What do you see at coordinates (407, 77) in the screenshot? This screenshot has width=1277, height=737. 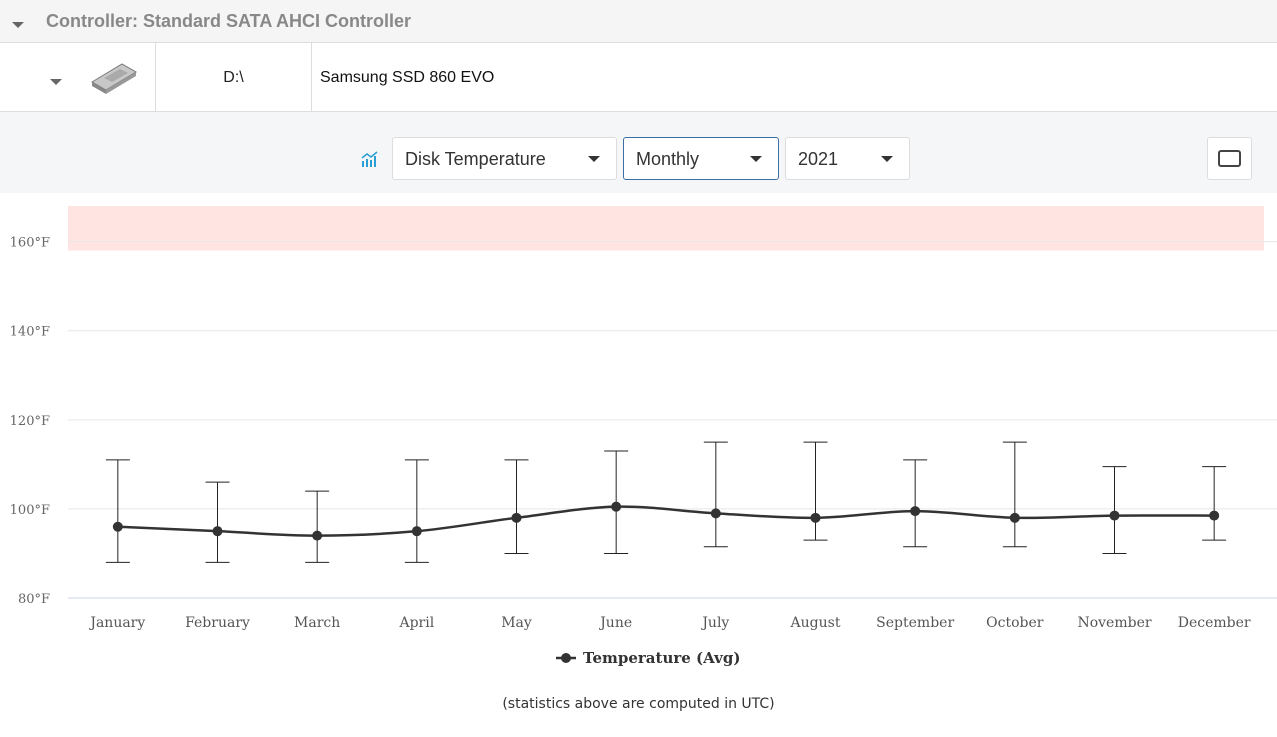 I see `disk-model: Samsung SSD 860 EVO` at bounding box center [407, 77].